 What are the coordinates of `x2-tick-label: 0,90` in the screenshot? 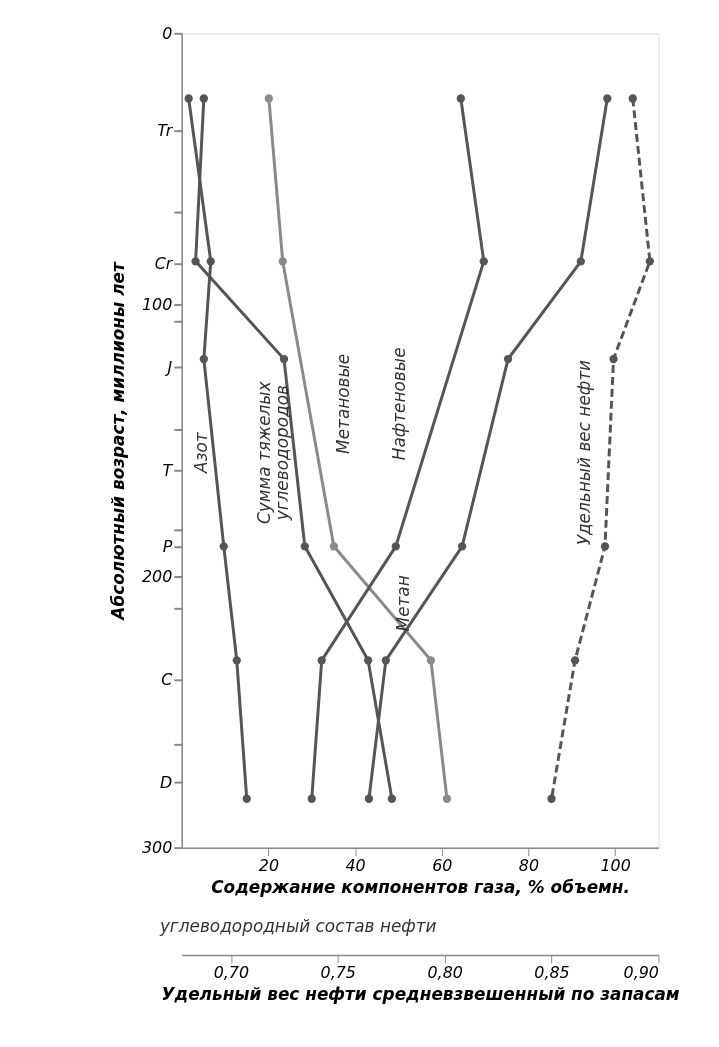 It's located at (641, 973).